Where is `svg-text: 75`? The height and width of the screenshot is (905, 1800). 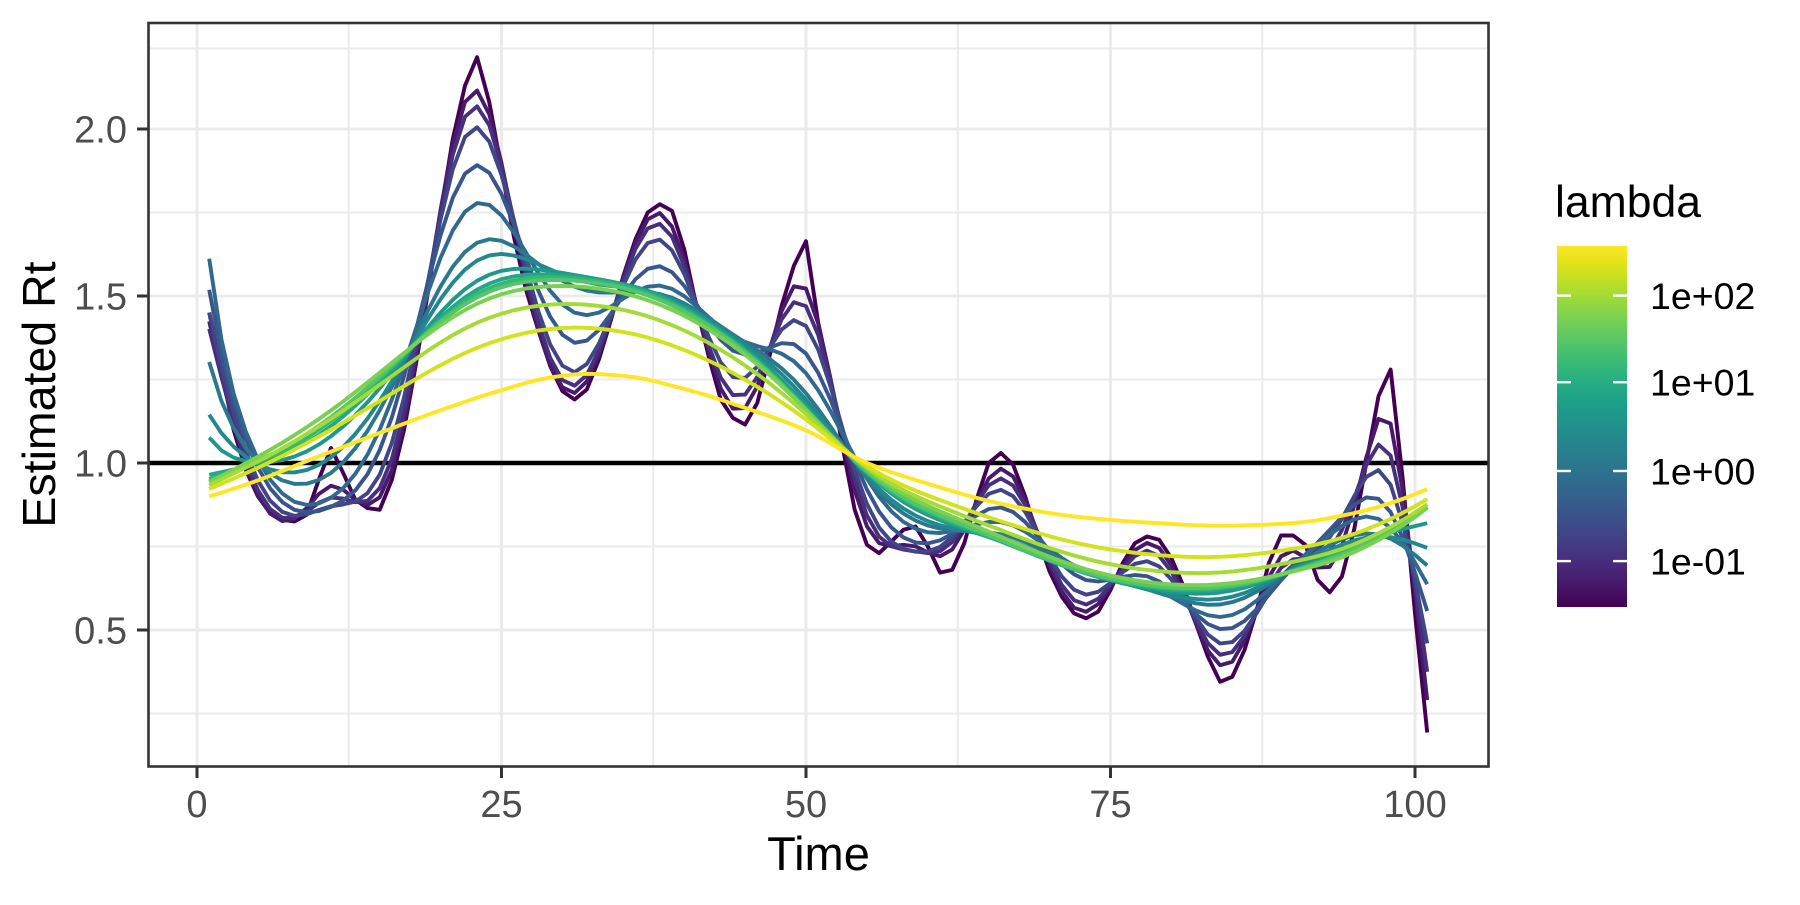 svg-text: 75 is located at coordinates (1110, 805).